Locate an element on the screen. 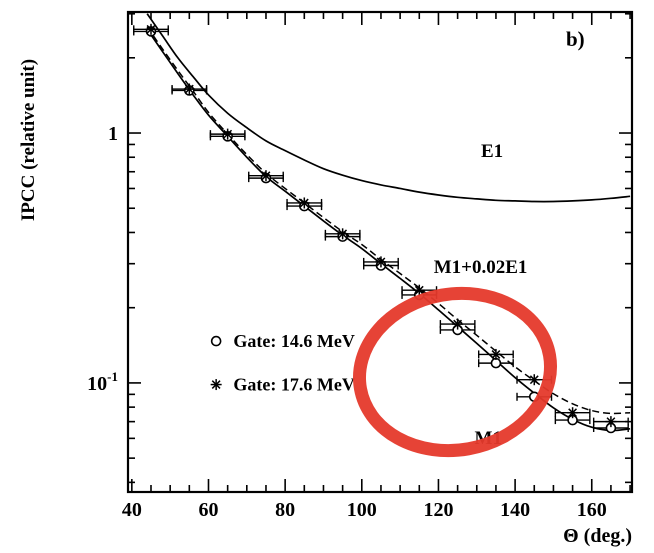 This screenshot has height=553, width=654. highlight-ellipse is located at coordinates (455, 372).